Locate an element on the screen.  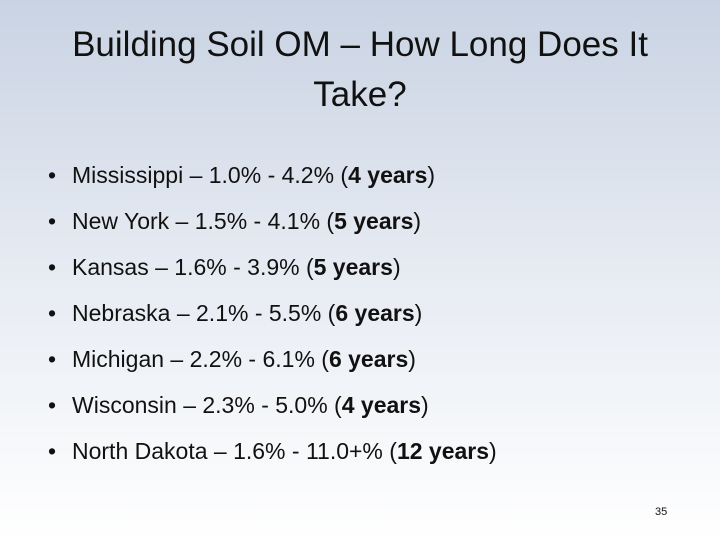
bullet-bold: 12 years is located at coordinates (443, 451).